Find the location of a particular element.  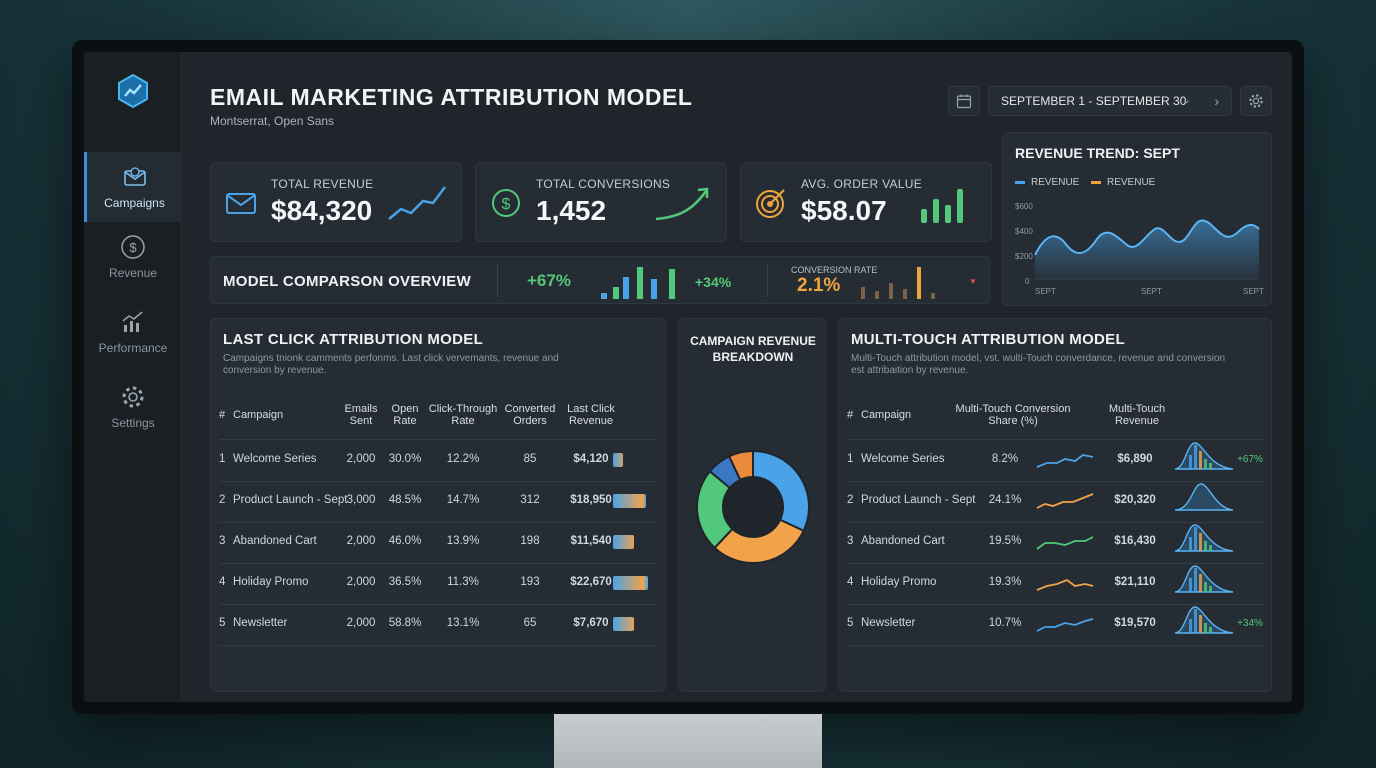

trend-line is located at coordinates (1147, 237).